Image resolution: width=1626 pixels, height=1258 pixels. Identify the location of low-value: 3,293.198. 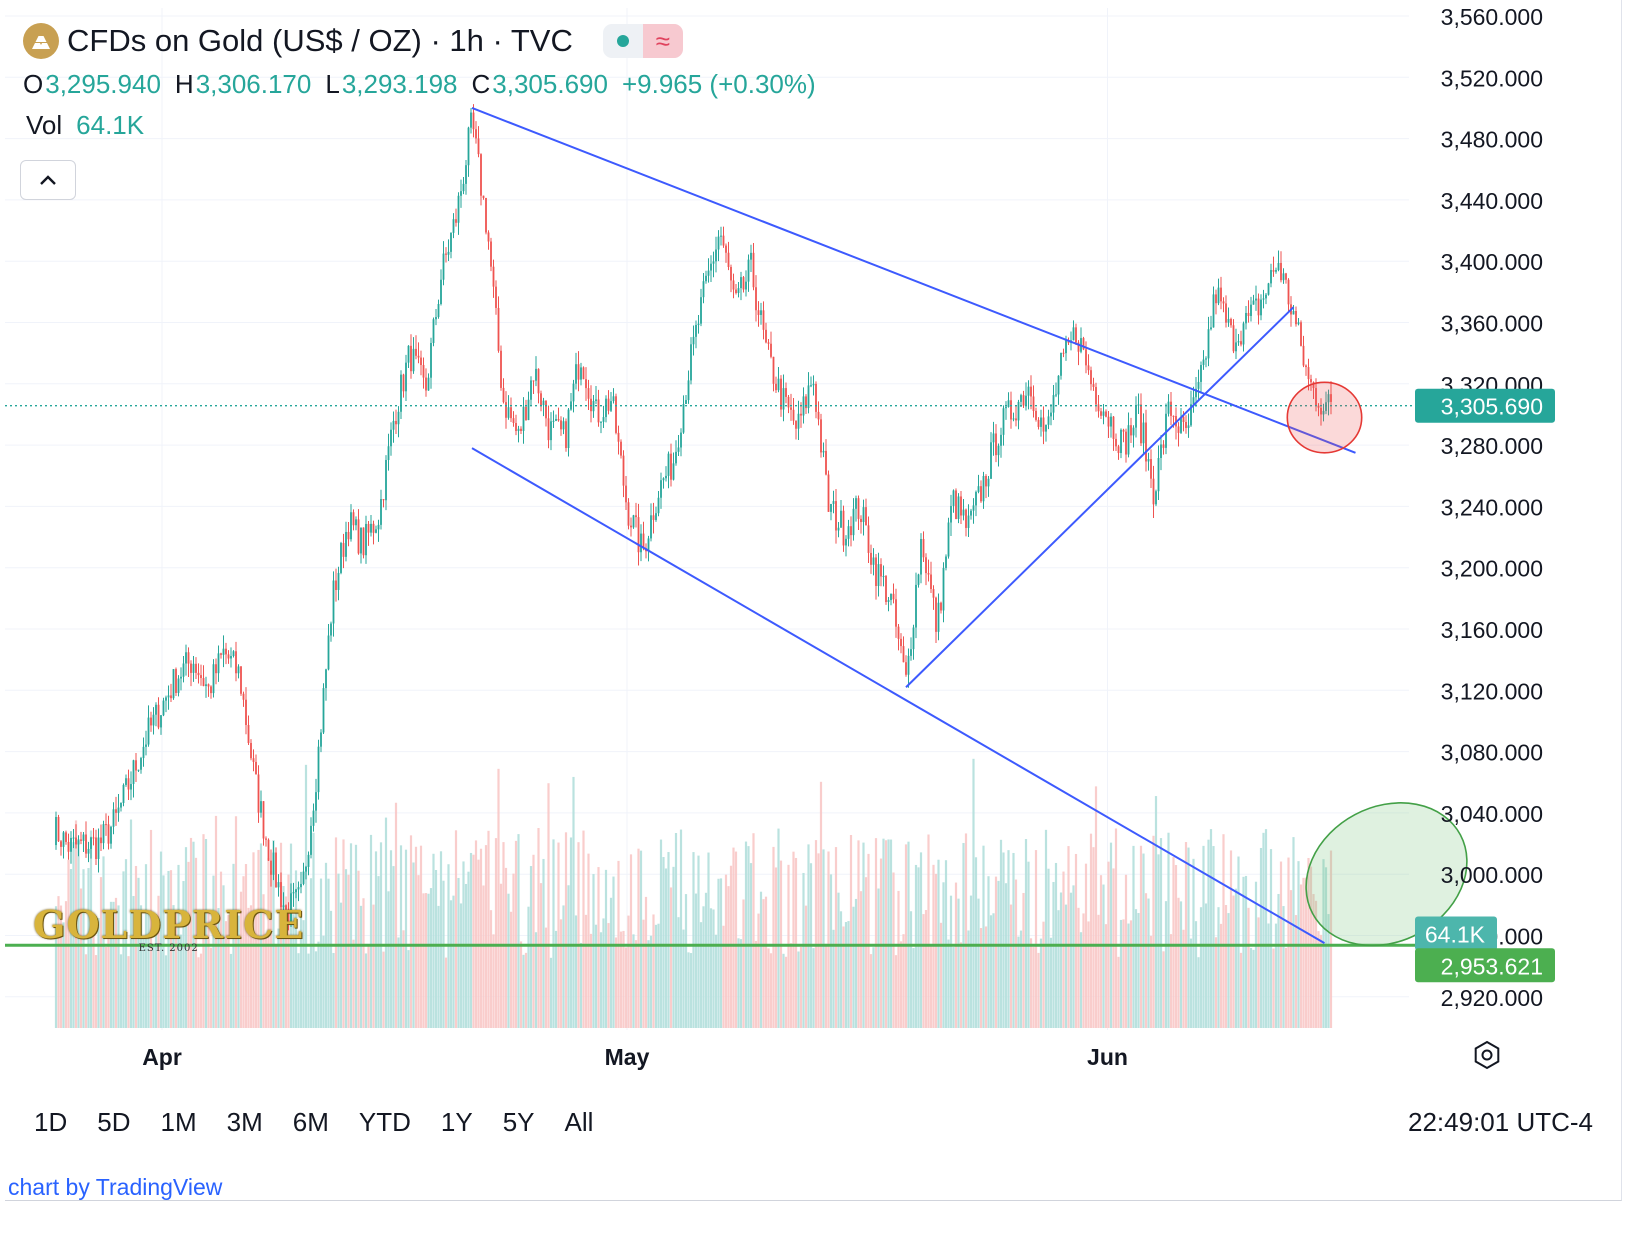
(399, 83).